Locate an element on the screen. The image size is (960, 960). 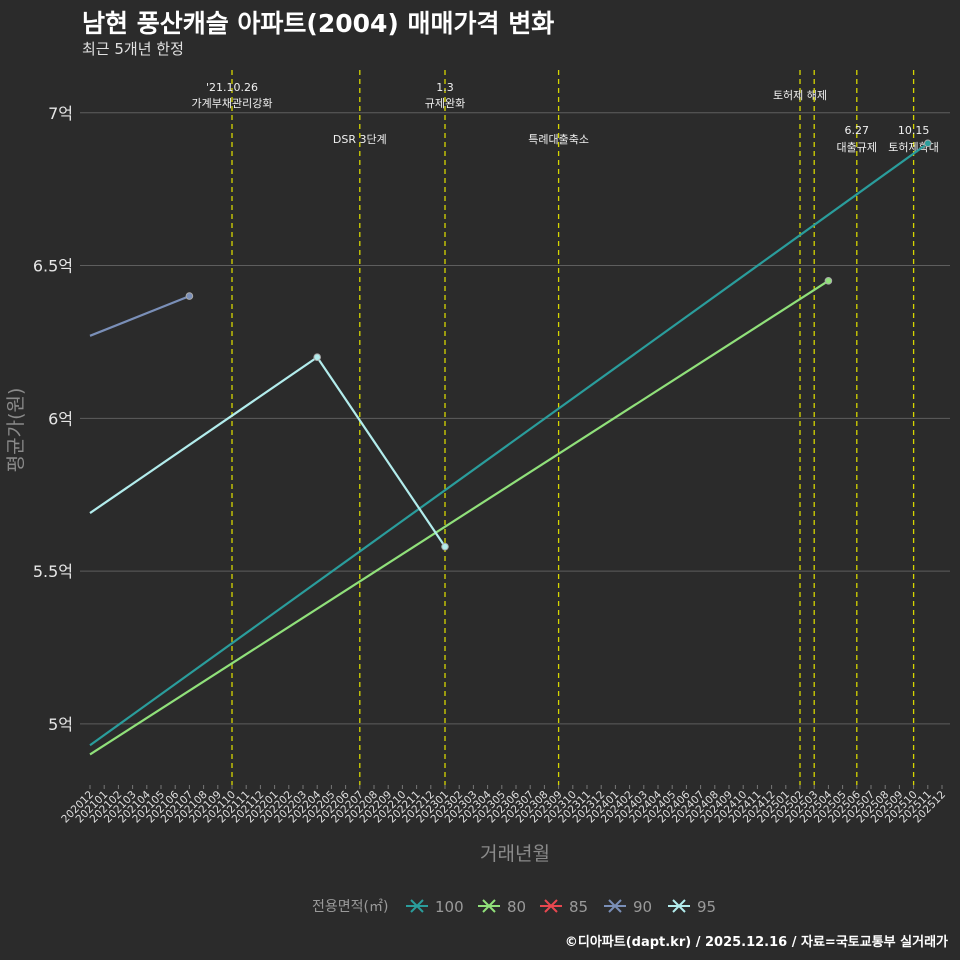
chart-title: 남현 풍산캐슬 아파트(2004) 매매가격 변화 is located at coordinates (318, 23).